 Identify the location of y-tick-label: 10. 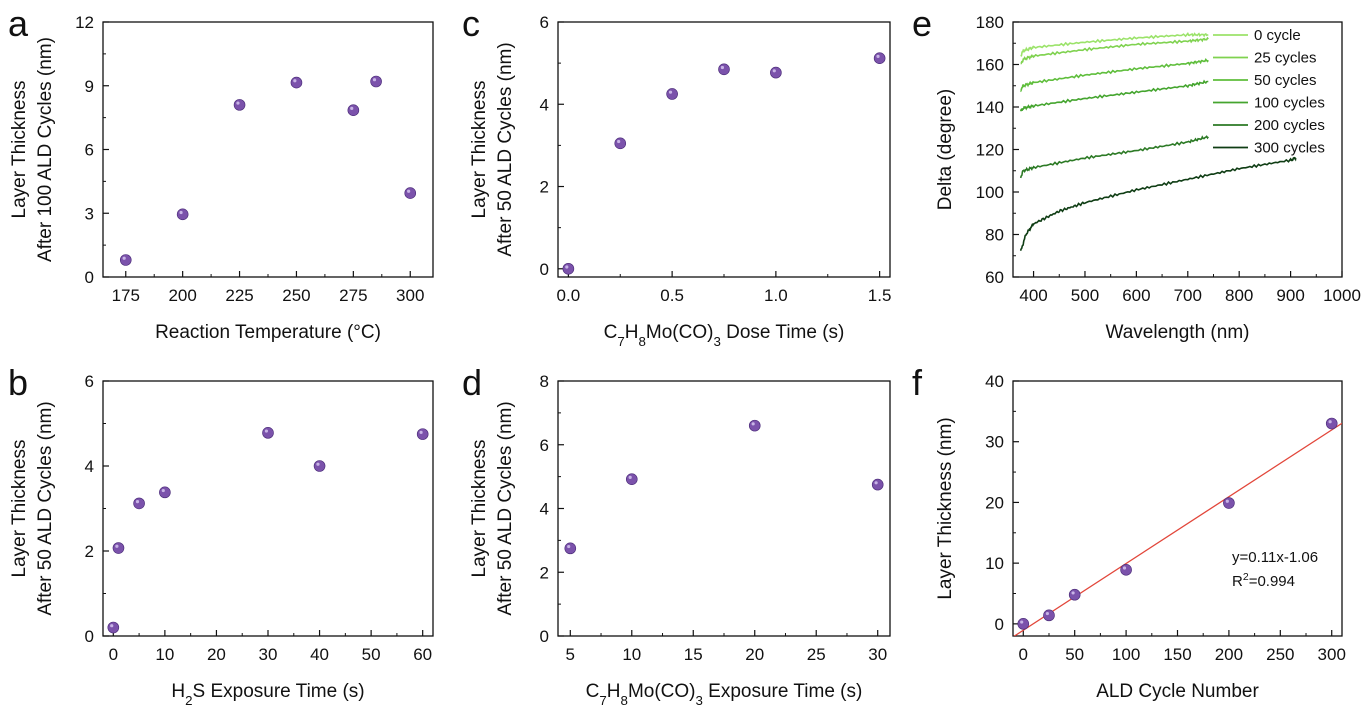
(994, 563).